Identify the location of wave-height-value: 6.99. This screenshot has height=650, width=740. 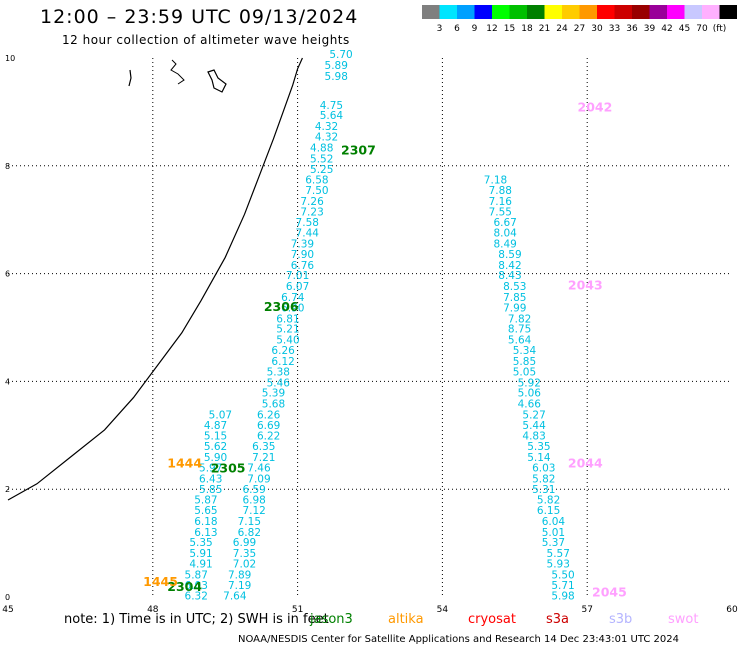
(244, 543).